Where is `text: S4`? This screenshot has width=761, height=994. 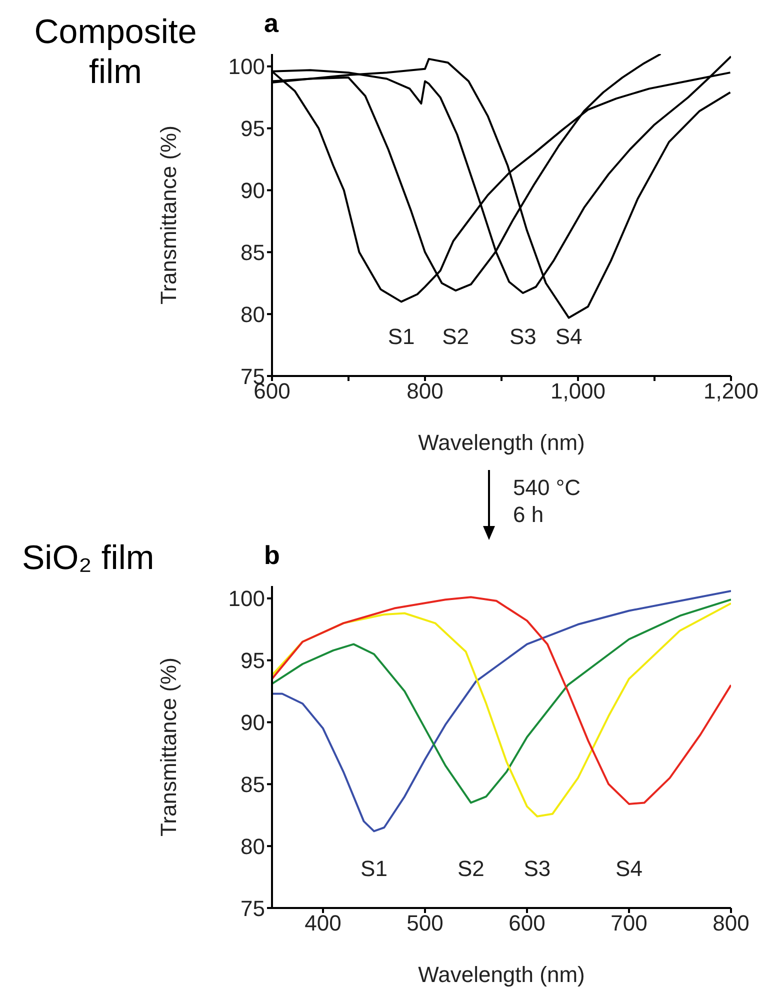
text: S4 is located at coordinates (629, 868).